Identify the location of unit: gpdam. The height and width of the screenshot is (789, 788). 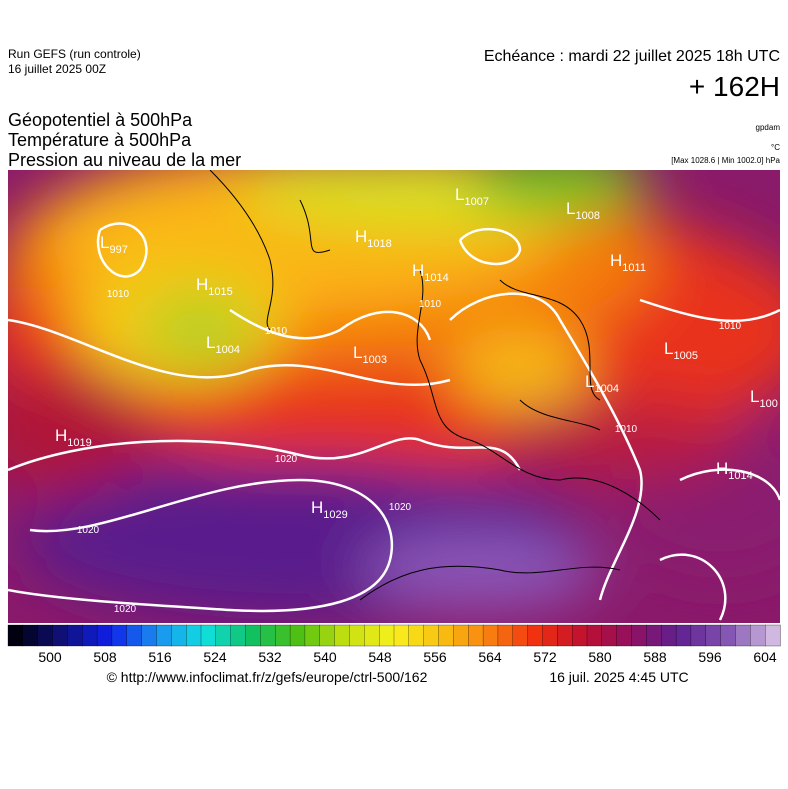
(768, 127).